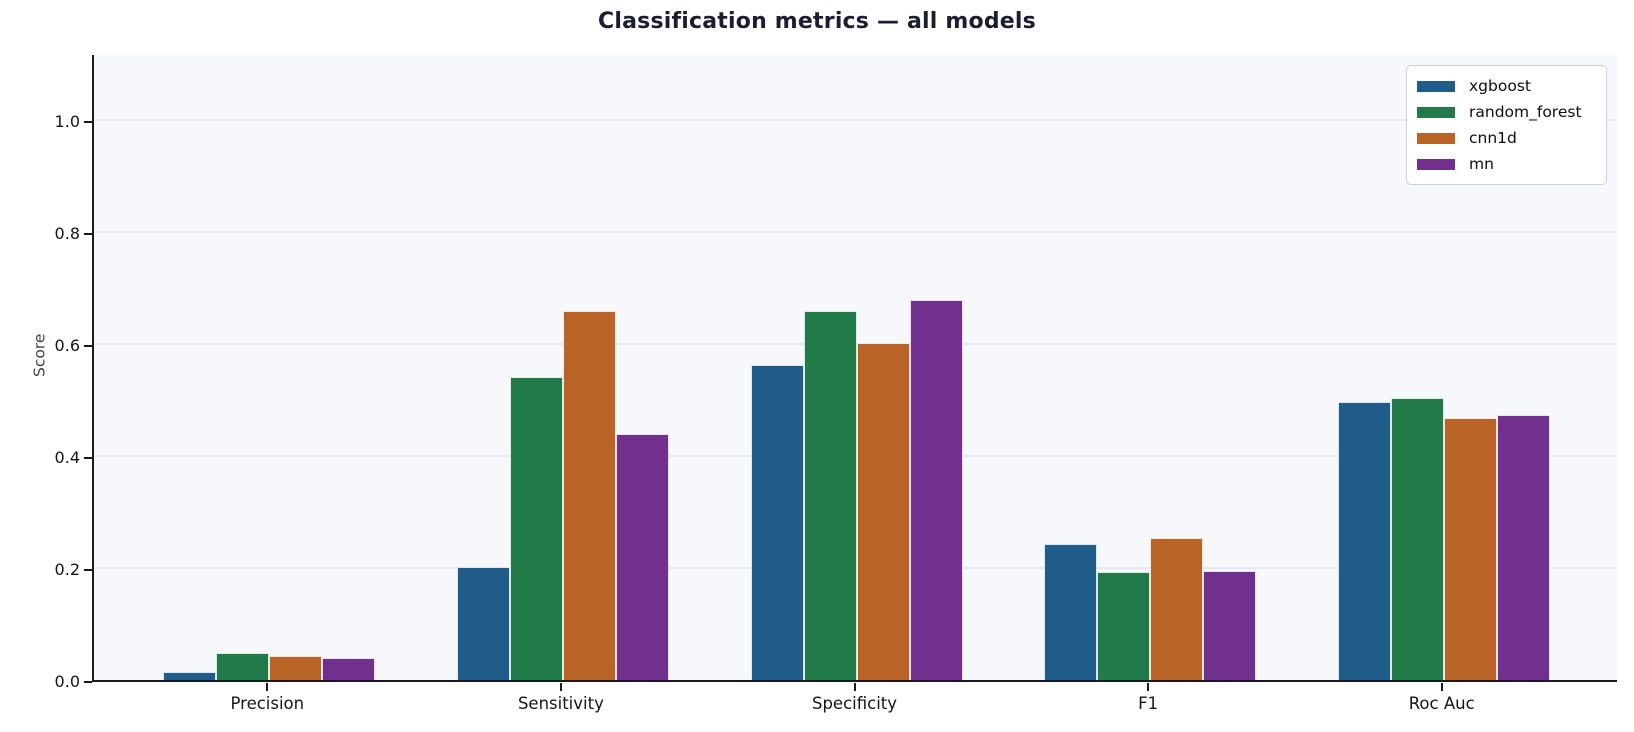 This screenshot has height=732, width=1634. I want to click on bar-cnn1d-specificity, so click(883, 511).